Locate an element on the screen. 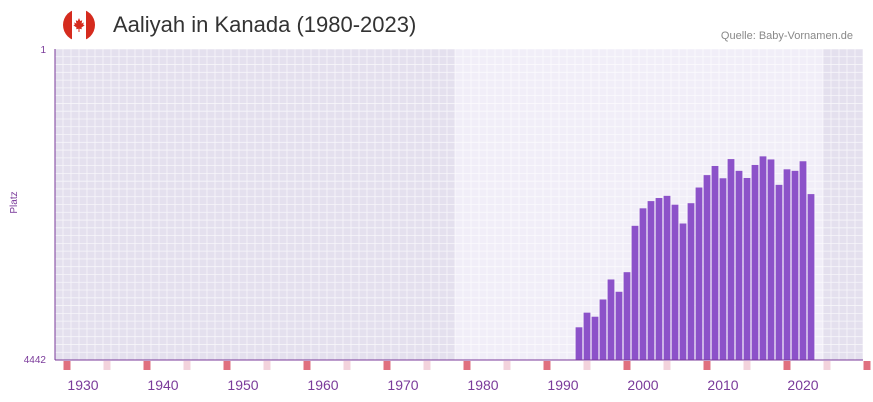 The width and height of the screenshot is (873, 402). chart-title: Aaliyah in Kanada (1980-2023) is located at coordinates (265, 24).